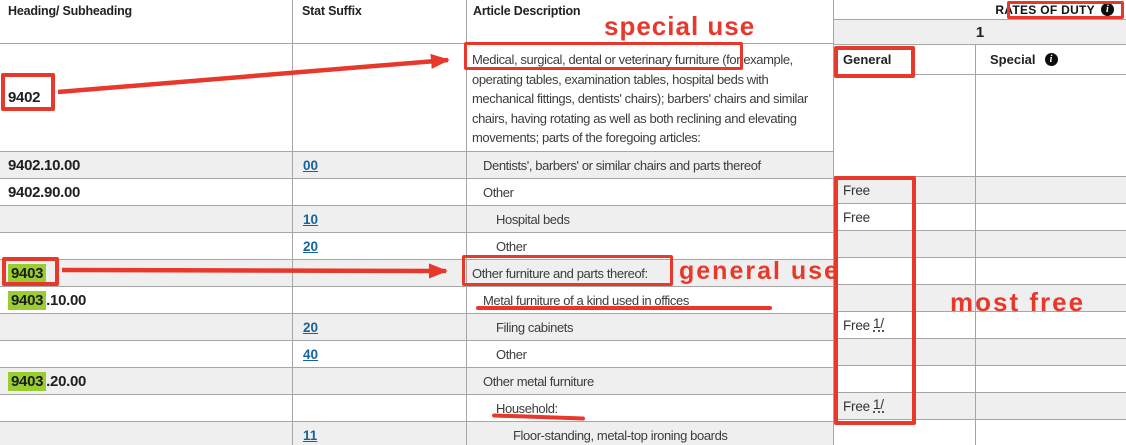  I want to click on table-row: 20 Filing cabinets, so click(416, 327).